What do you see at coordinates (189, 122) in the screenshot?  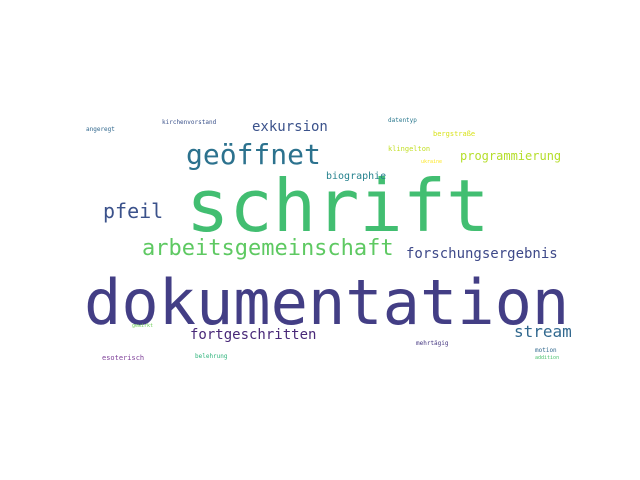 I see `word-kirchenvorstand: kirchenvorstand` at bounding box center [189, 122].